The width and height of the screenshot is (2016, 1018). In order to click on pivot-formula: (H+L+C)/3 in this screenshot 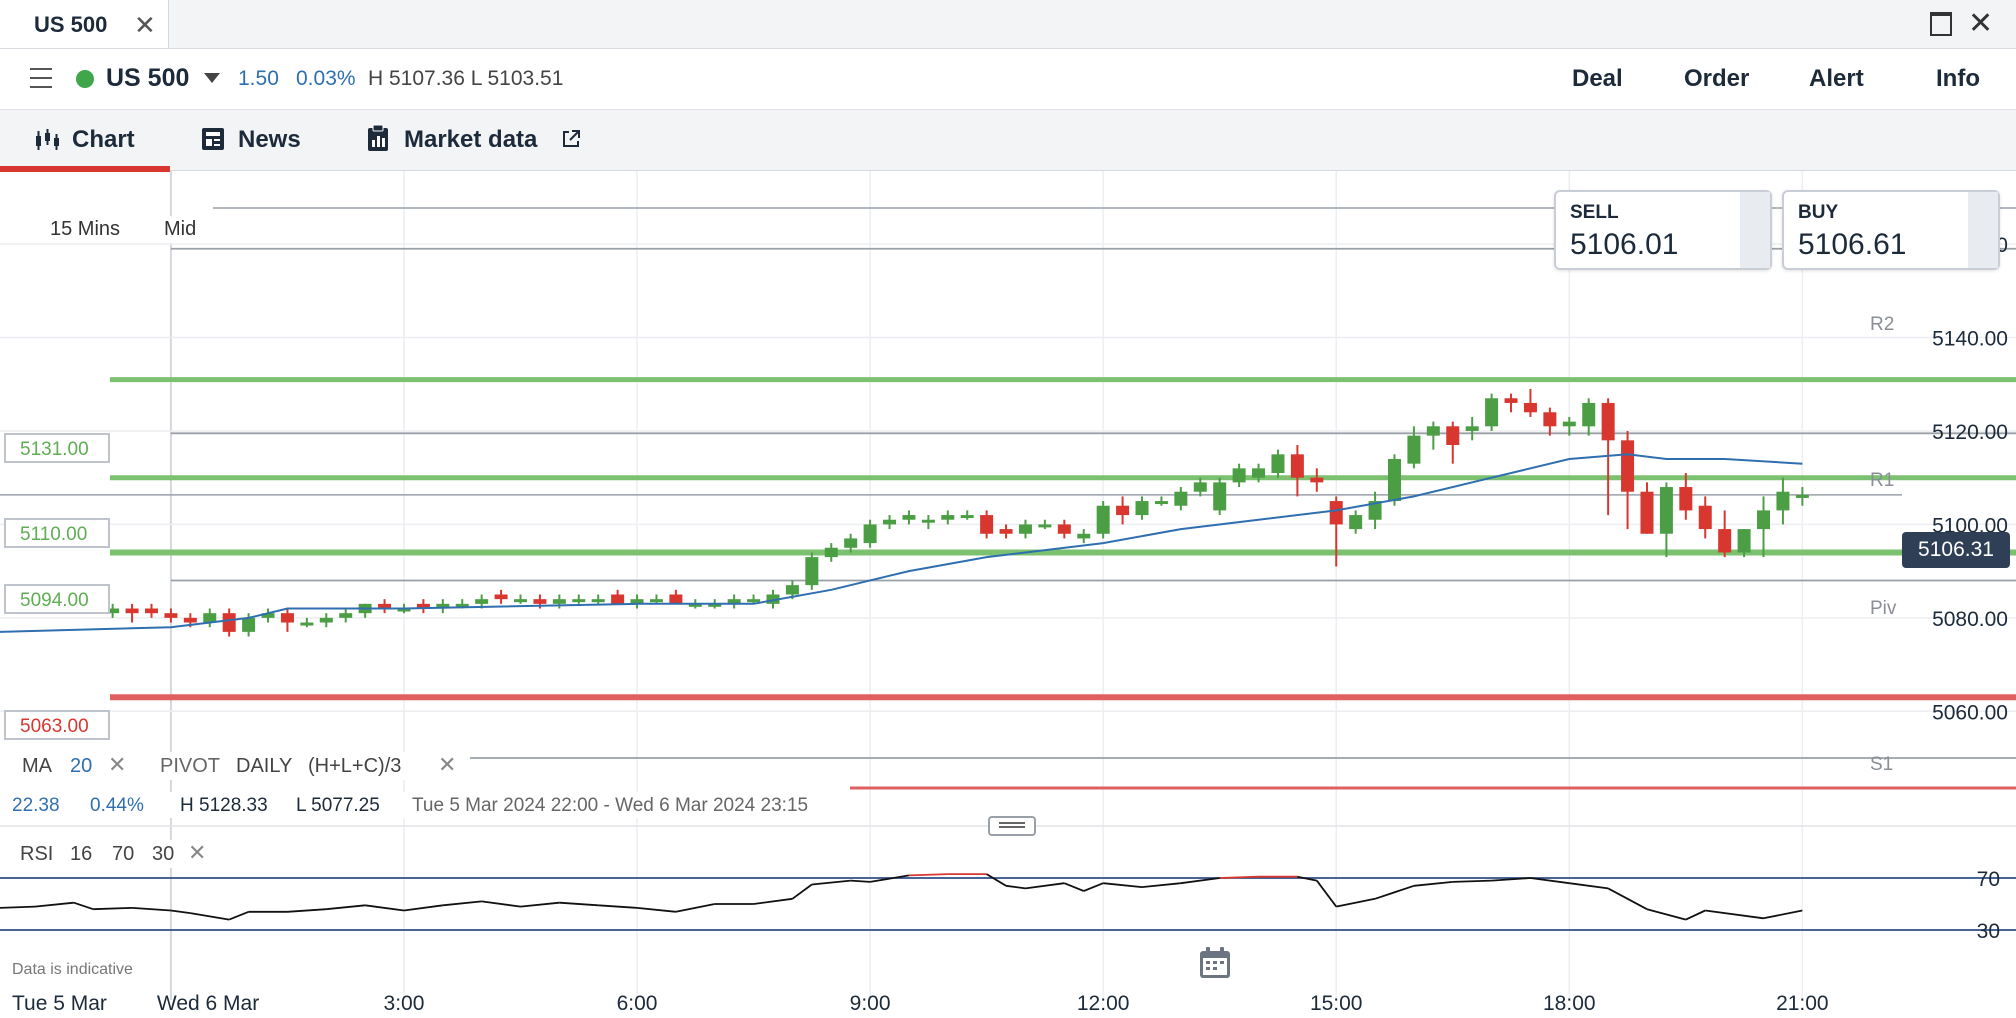, I will do `click(355, 766)`.